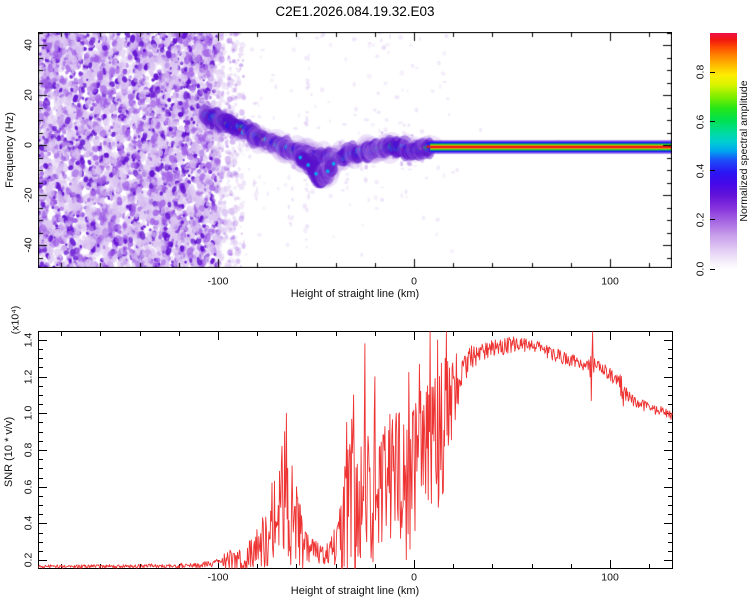  What do you see at coordinates (28, 45) in the screenshot?
I see `freq-tick-label: 40` at bounding box center [28, 45].